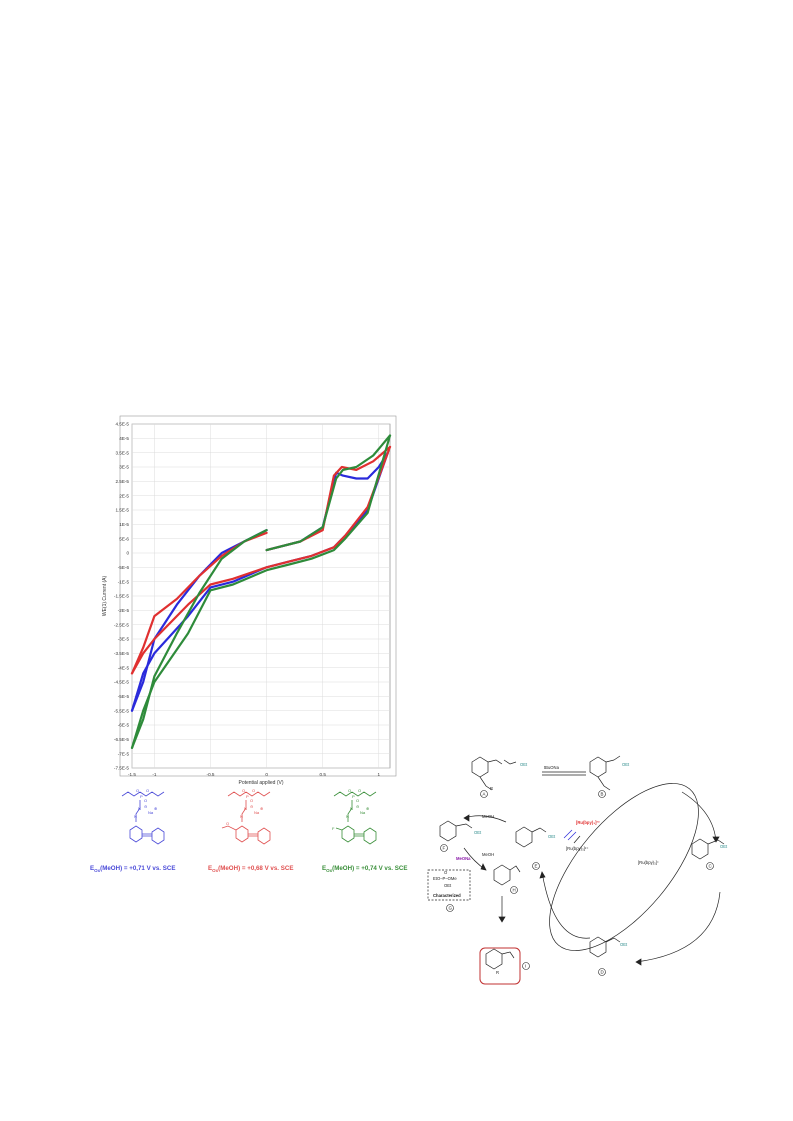 The width and height of the screenshot is (793, 1121). Describe the element at coordinates (246, 816) in the screenshot. I see `structure-red-drawing: P O O O N ⊖ N ⊕ Na O` at that location.